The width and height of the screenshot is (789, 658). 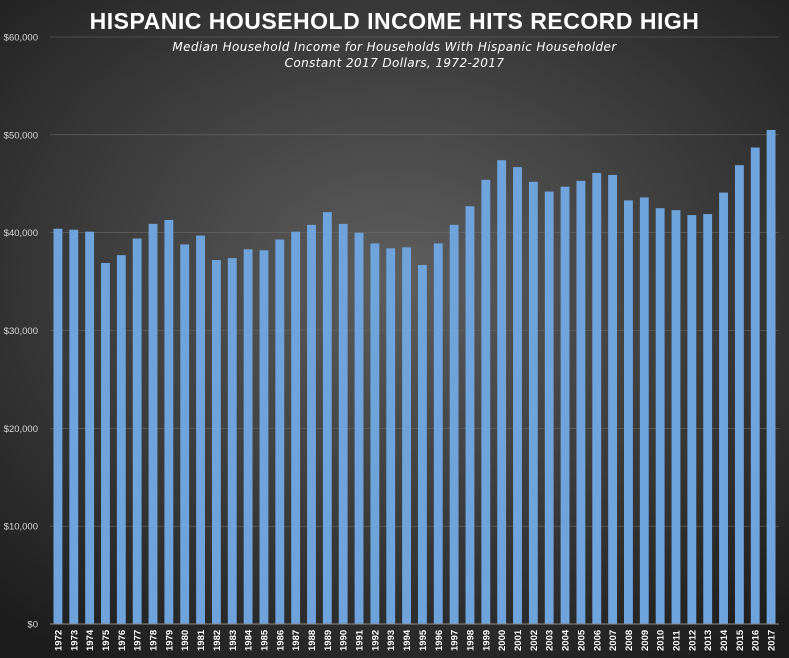 I want to click on x-tick-label: 1976, so click(x=122, y=640).